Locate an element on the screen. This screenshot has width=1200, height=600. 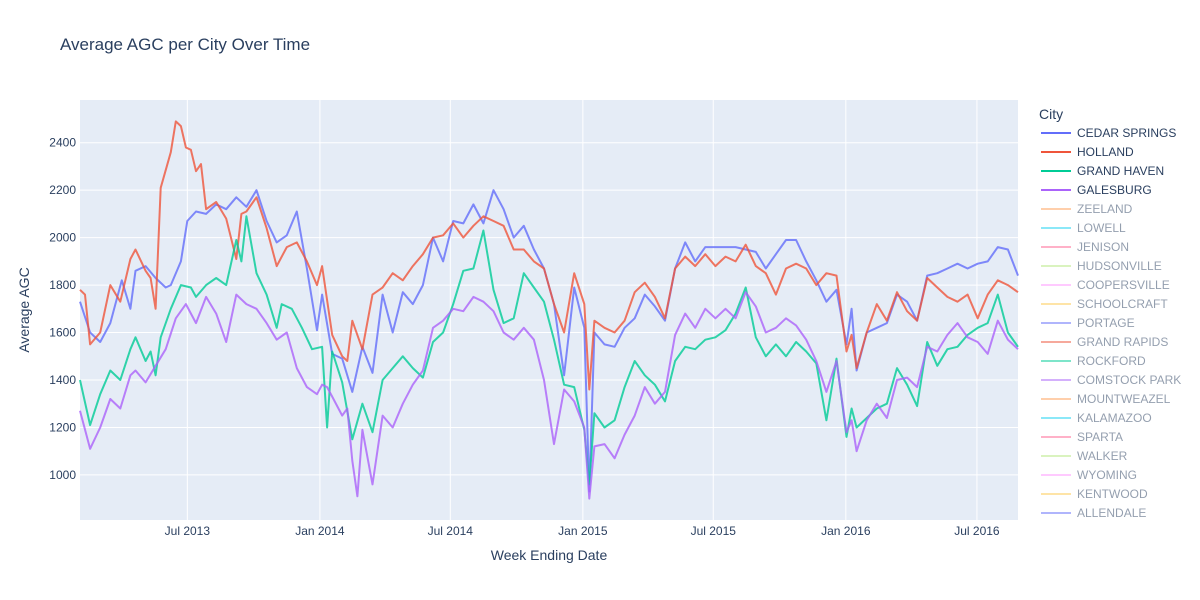
legend-label: JENISON is located at coordinates (1103, 247).